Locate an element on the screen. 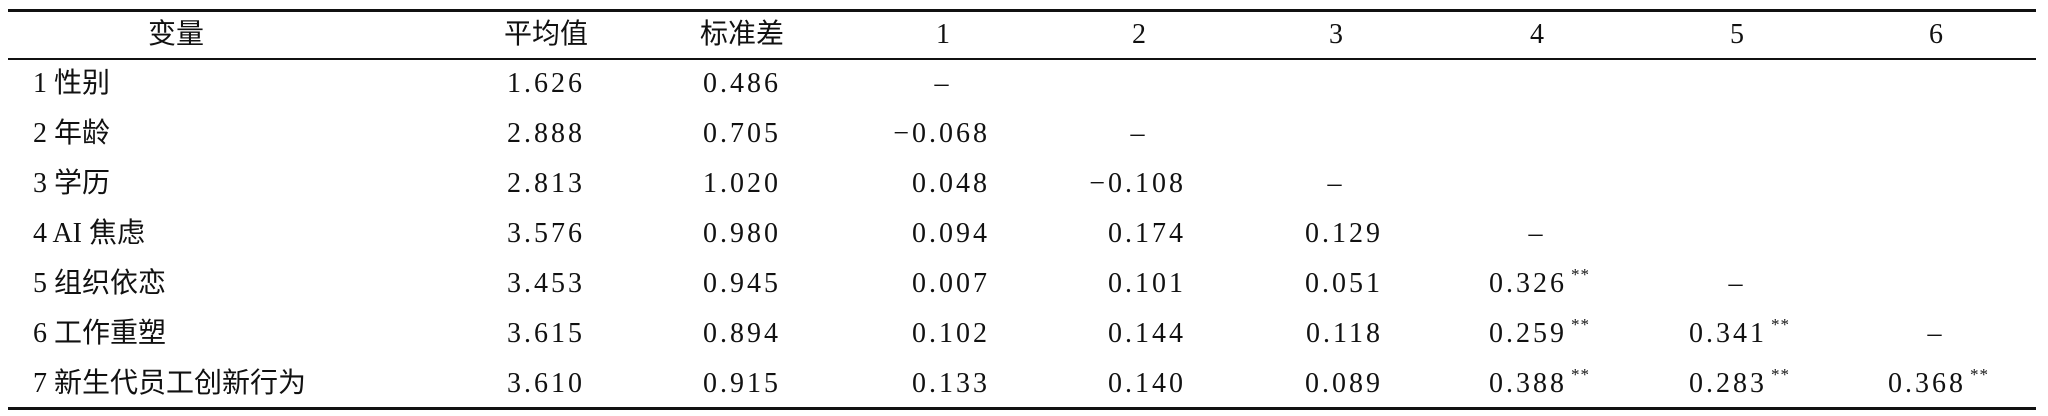  value-cell: 3.576 is located at coordinates (546, 233).